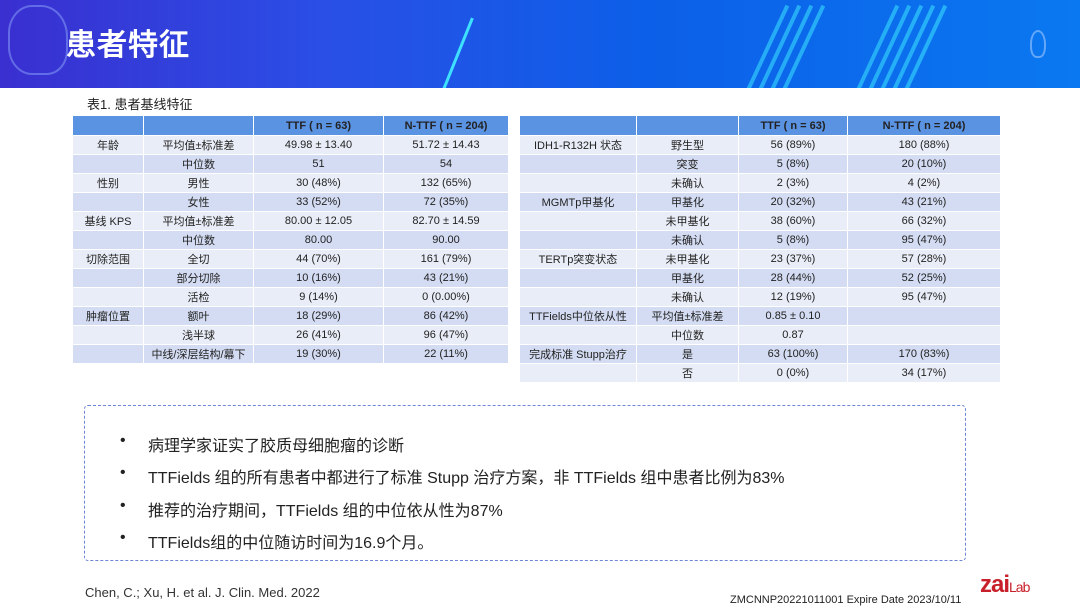 The height and width of the screenshot is (608, 1080). What do you see at coordinates (290, 183) in the screenshot?
I see `table-row: 性别 男性 30 (48%) 132 (65%)` at bounding box center [290, 183].